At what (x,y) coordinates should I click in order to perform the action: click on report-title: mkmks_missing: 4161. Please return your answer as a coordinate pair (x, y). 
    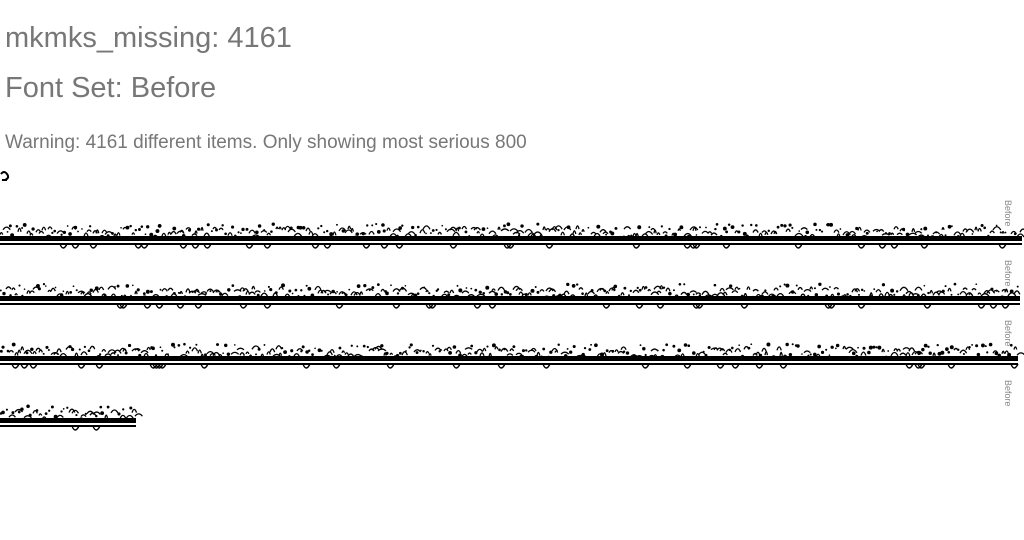
    Looking at the image, I should click on (148, 38).